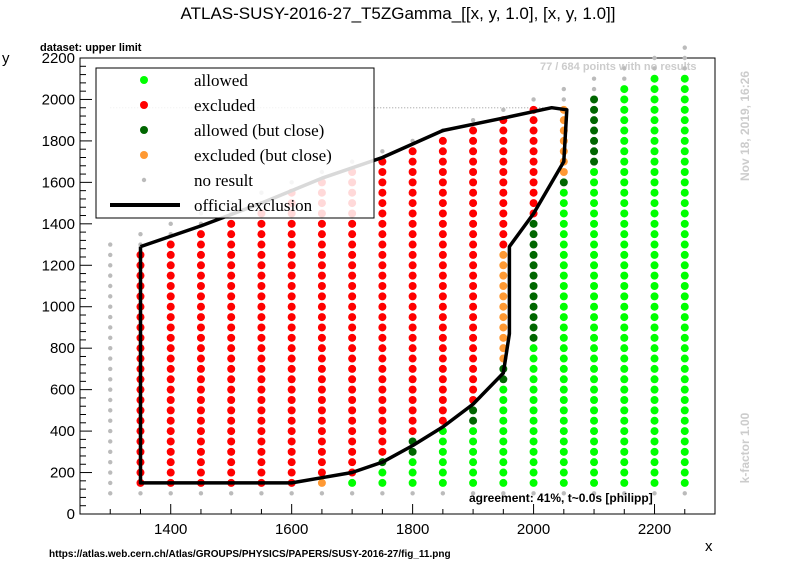 The width and height of the screenshot is (796, 572). Describe the element at coordinates (91, 48) in the screenshot. I see `dataset-label: dataset: upper limit` at that location.